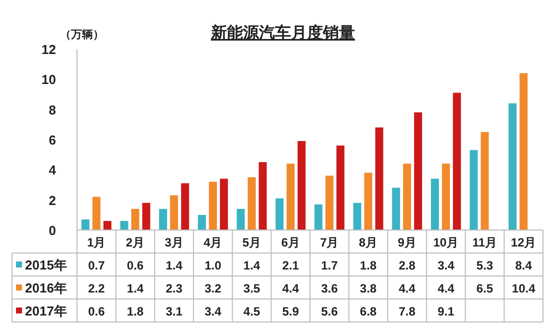 This screenshot has height=332, width=554. Describe the element at coordinates (291, 311) in the screenshot. I see `data-label: 5.9` at that location.